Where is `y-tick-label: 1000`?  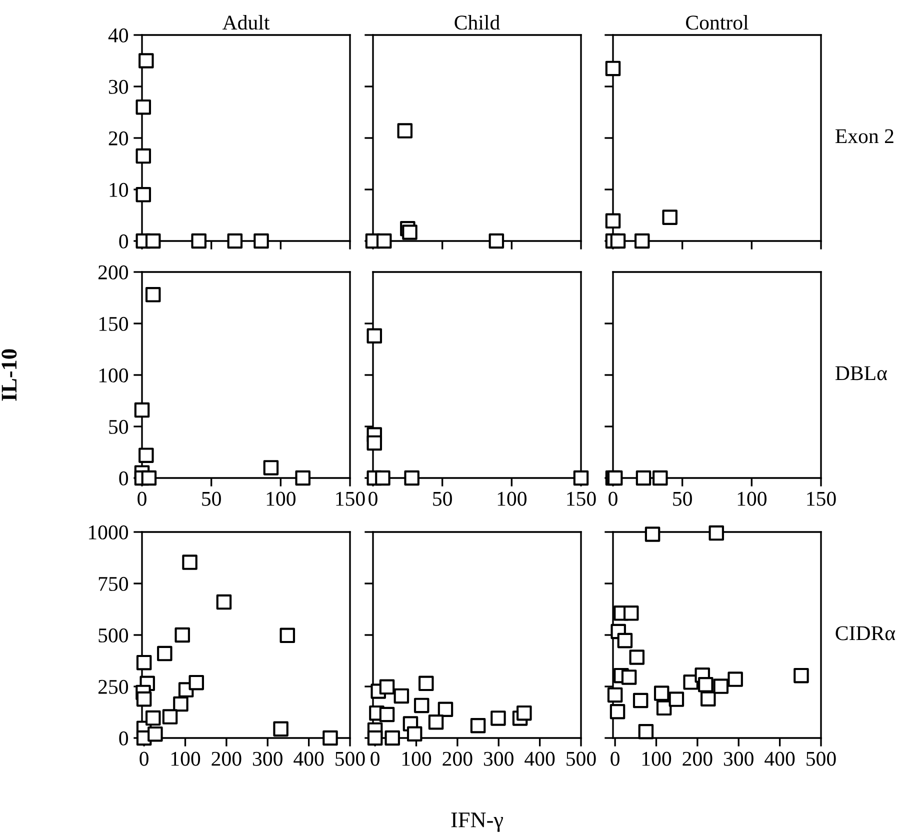 y-tick-label: 1000 is located at coordinates (108, 532).